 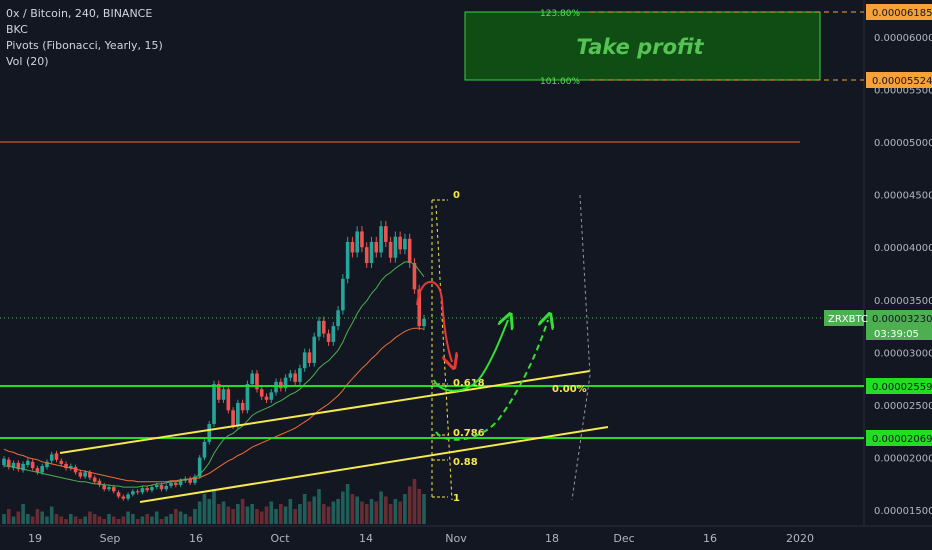 I want to click on price-tick-label: 0.00002000, so click(x=903, y=459).